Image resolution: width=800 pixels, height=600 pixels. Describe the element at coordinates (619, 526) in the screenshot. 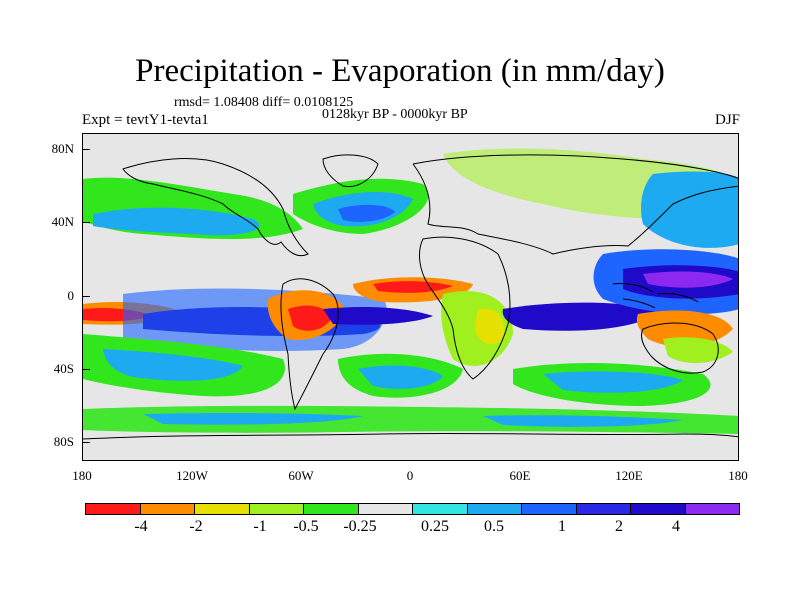

I see `colorbar-label-8: 2` at that location.